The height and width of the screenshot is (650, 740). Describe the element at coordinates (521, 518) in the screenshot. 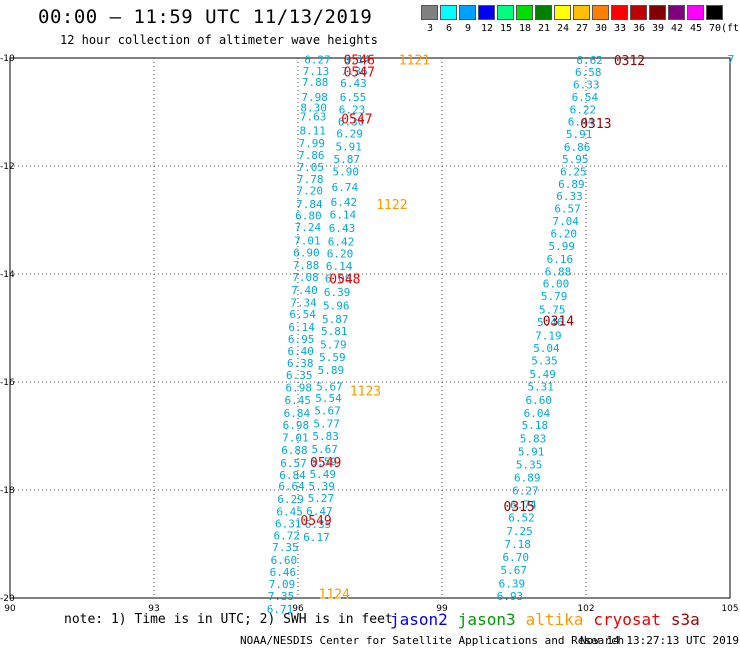

I see `swh-value-label: 6.52` at that location.